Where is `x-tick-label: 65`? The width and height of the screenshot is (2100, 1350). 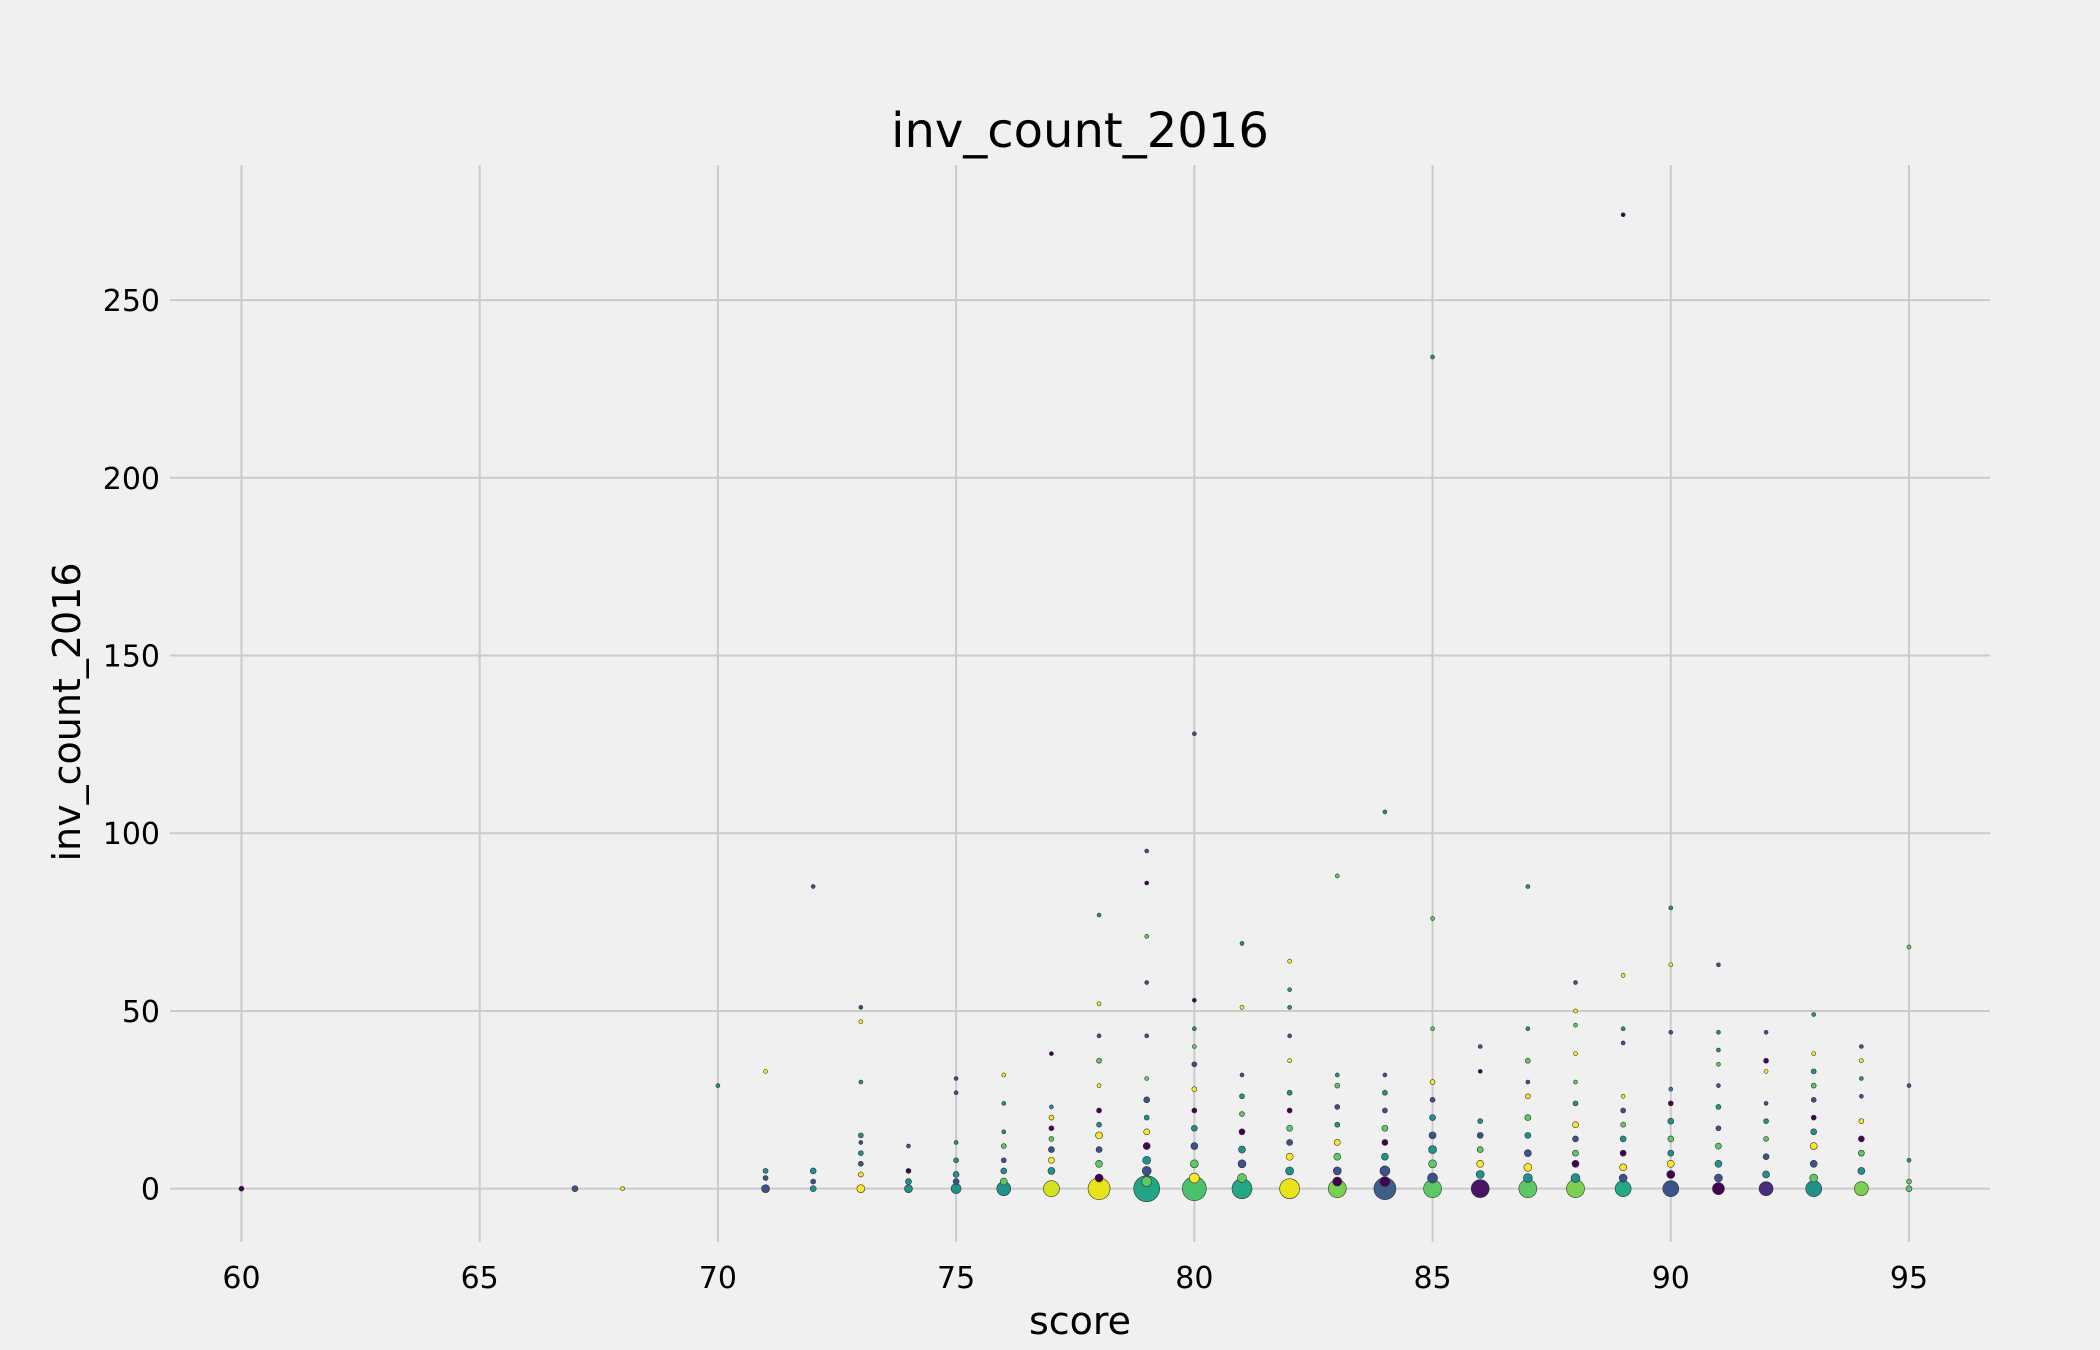
x-tick-label: 65 is located at coordinates (480, 1278).